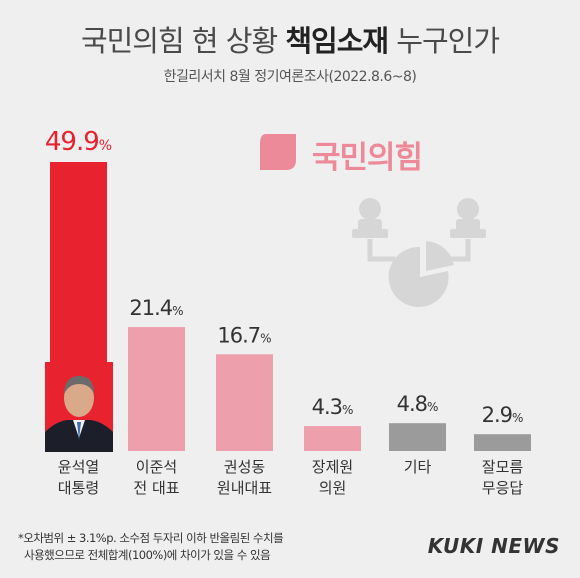 The image size is (580, 578). I want to click on brand-logo: KUKI NEWS, so click(493, 546).